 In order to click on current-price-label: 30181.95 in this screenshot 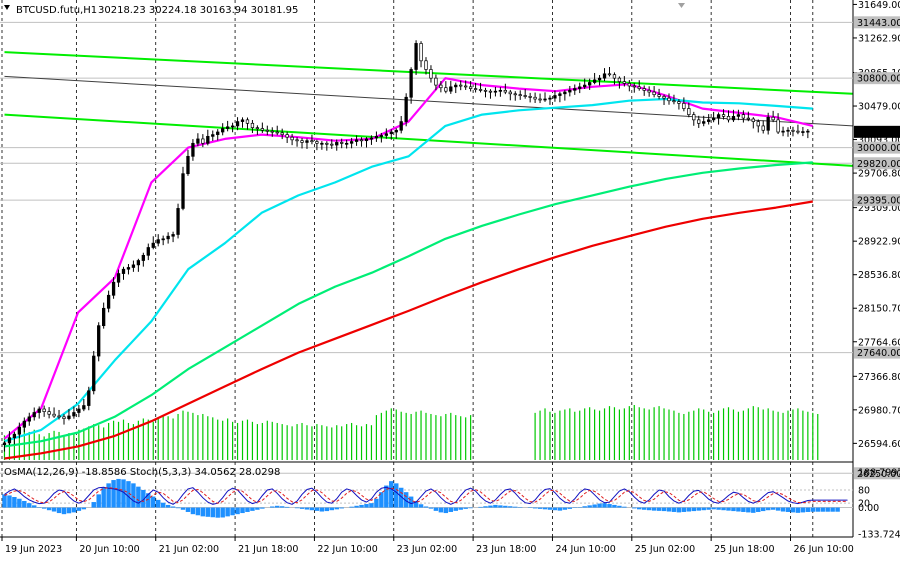, I will do `click(878, 132)`.